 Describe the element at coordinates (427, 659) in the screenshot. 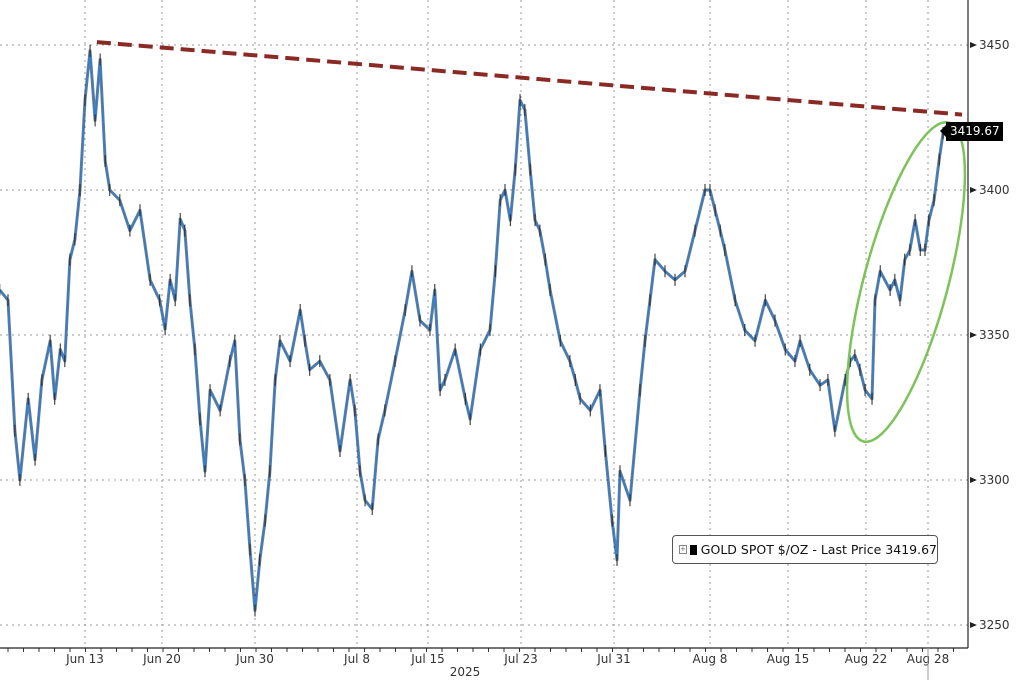

I see `x-tick-label: Jul 15` at that location.